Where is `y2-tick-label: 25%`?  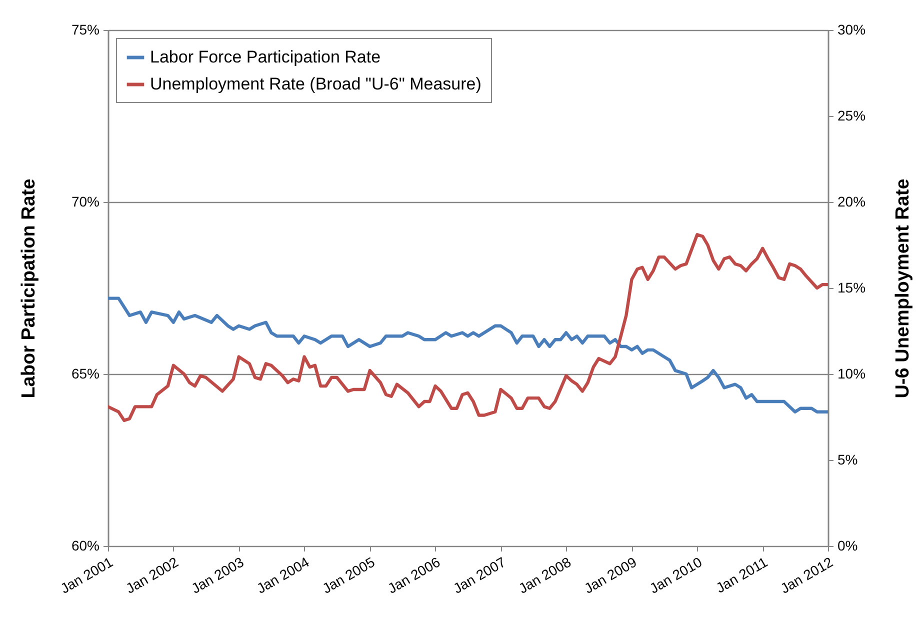
y2-tick-label: 25% is located at coordinates (852, 116).